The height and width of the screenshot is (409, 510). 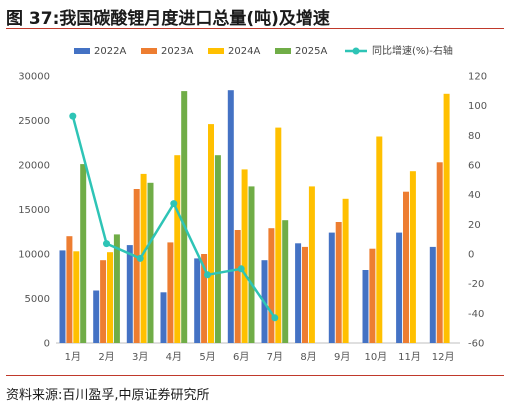 I want to click on y-right-tick-label: 100, so click(x=477, y=106).